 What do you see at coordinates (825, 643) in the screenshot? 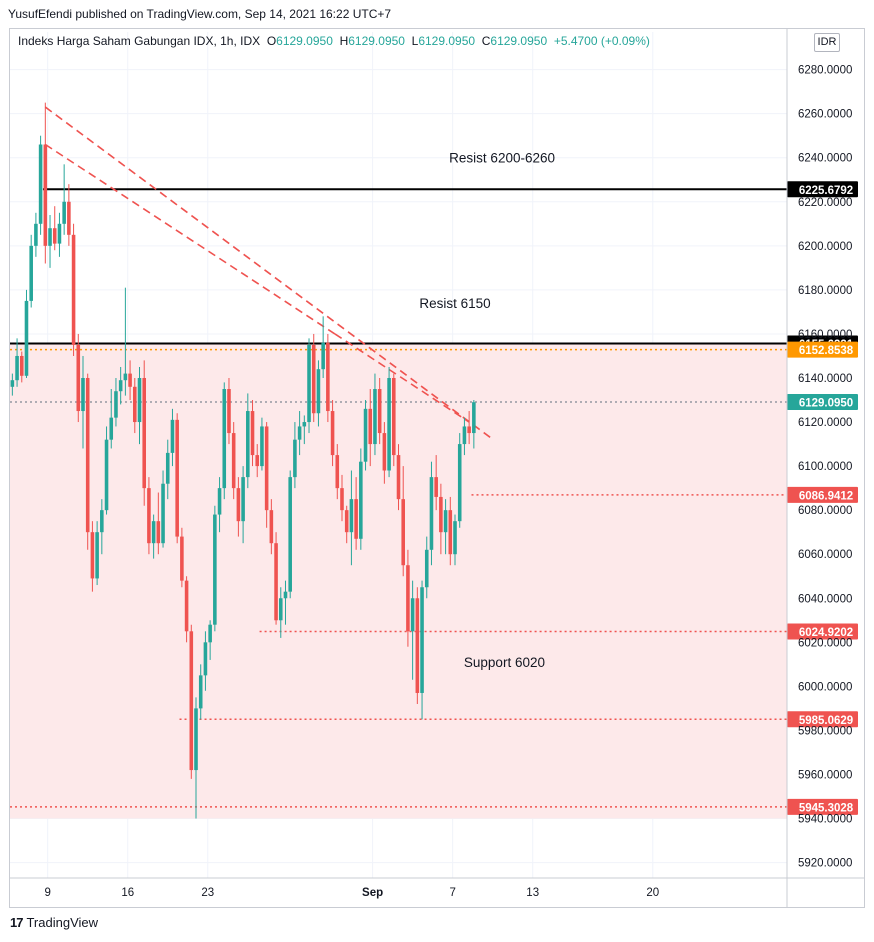
I see `y-tick-label: 6020.0000` at bounding box center [825, 643].